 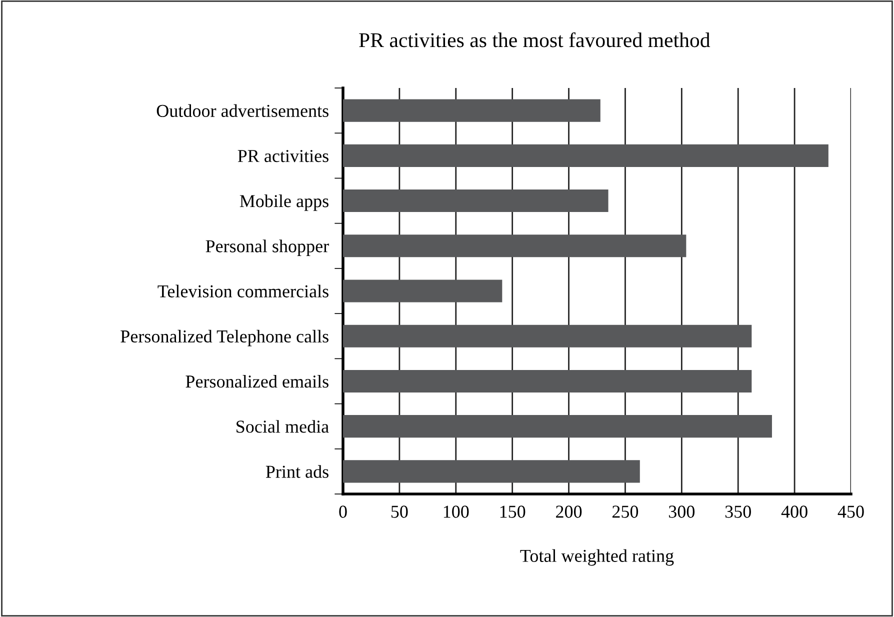 I want to click on x-tick-label: 400, so click(x=794, y=512).